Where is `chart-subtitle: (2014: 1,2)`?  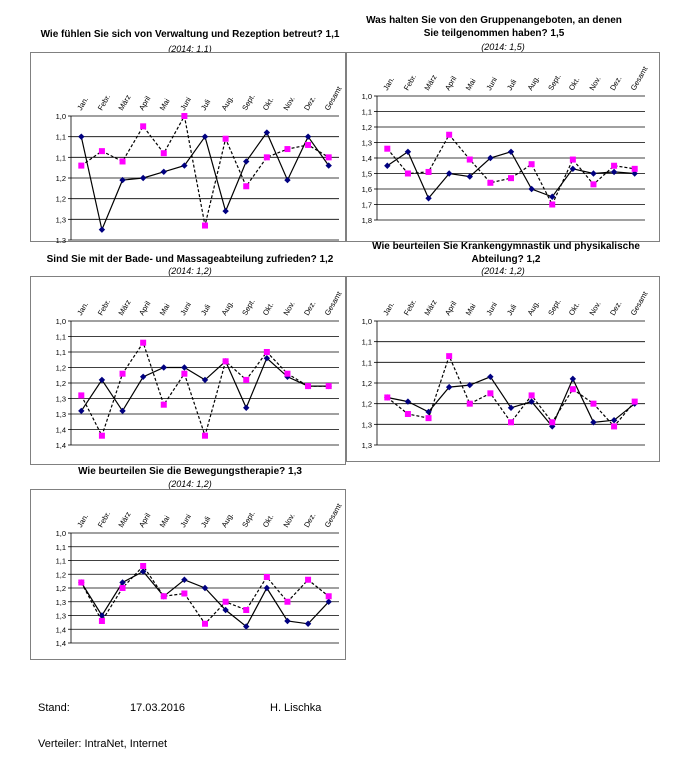 chart-subtitle: (2014: 1,2) is located at coordinates (190, 271).